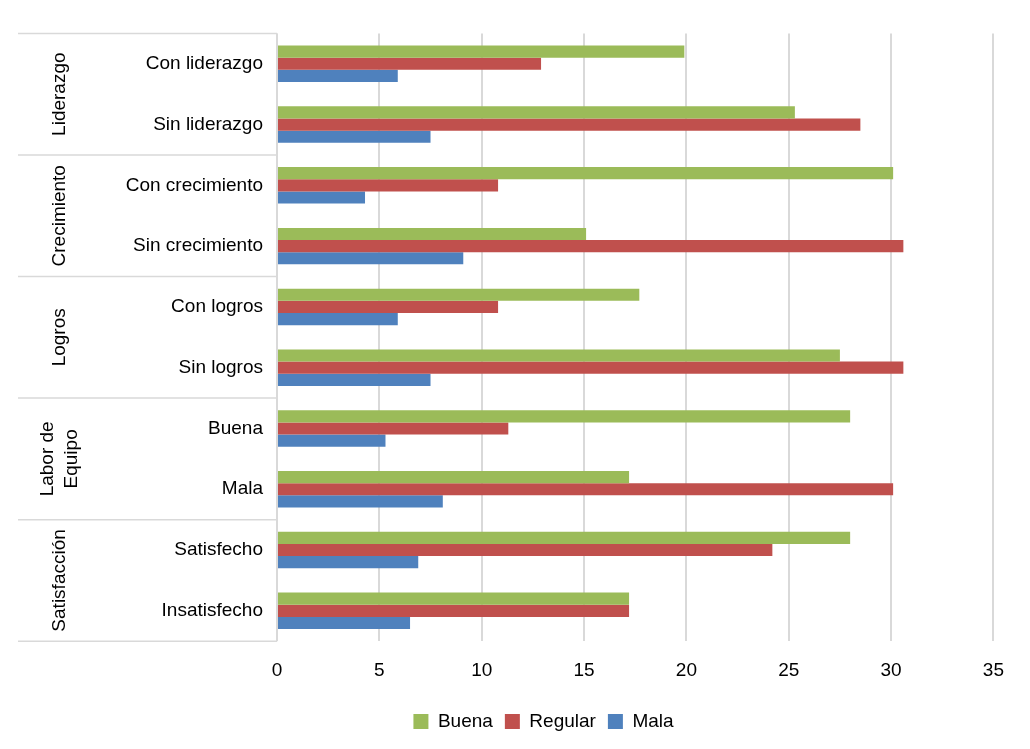 The width and height of the screenshot is (1030, 749). Describe the element at coordinates (653, 720) in the screenshot. I see `legend-label: Mala` at that location.